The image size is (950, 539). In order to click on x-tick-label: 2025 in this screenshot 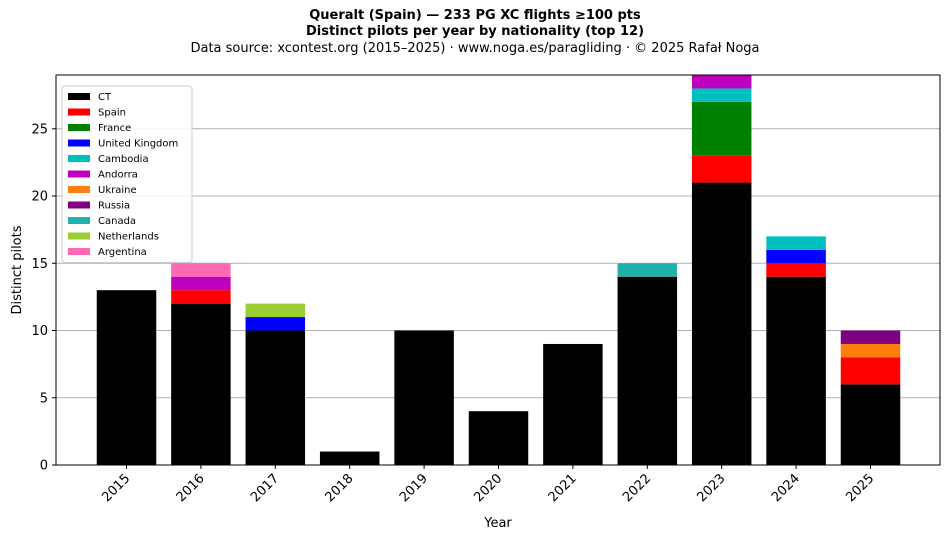, I will do `click(860, 488)`.